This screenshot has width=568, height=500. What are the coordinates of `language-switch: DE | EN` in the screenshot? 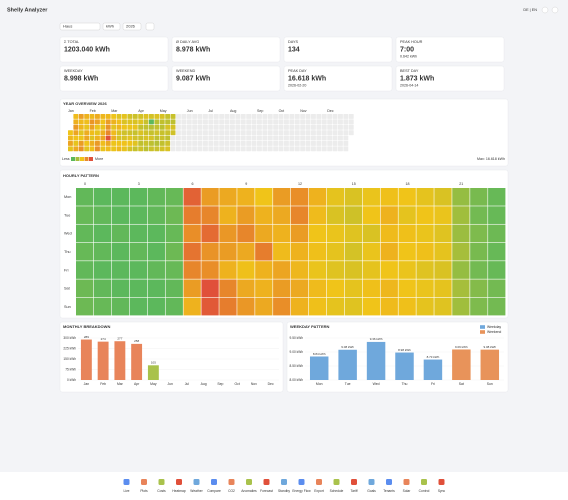 It's located at (530, 10).